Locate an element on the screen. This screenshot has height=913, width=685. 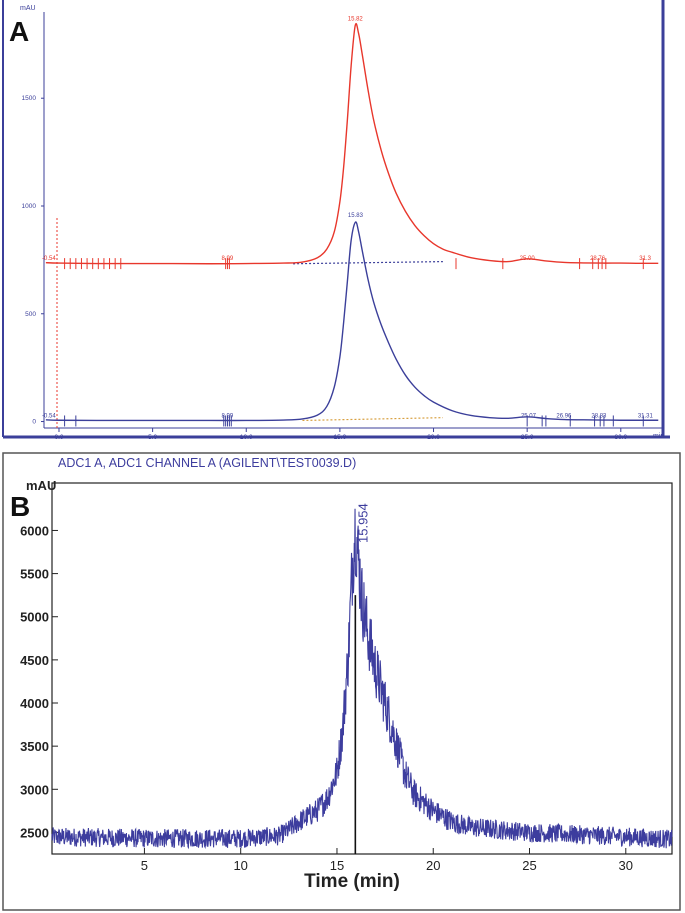
panel-a-x-tick-label: 30.0 is located at coordinates (620, 437).